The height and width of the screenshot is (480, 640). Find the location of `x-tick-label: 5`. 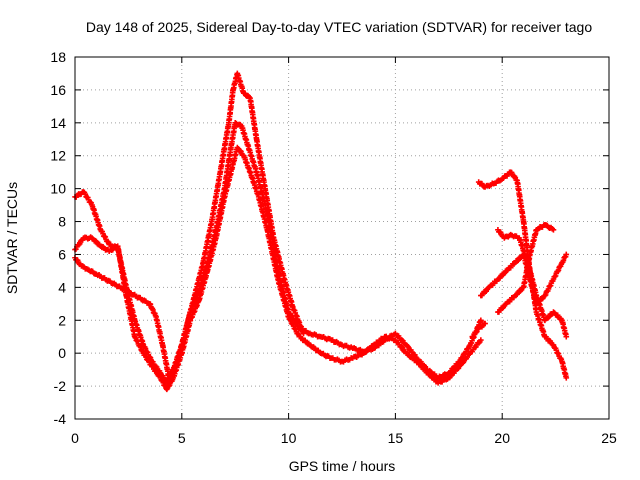

x-tick-label: 5 is located at coordinates (182, 438).